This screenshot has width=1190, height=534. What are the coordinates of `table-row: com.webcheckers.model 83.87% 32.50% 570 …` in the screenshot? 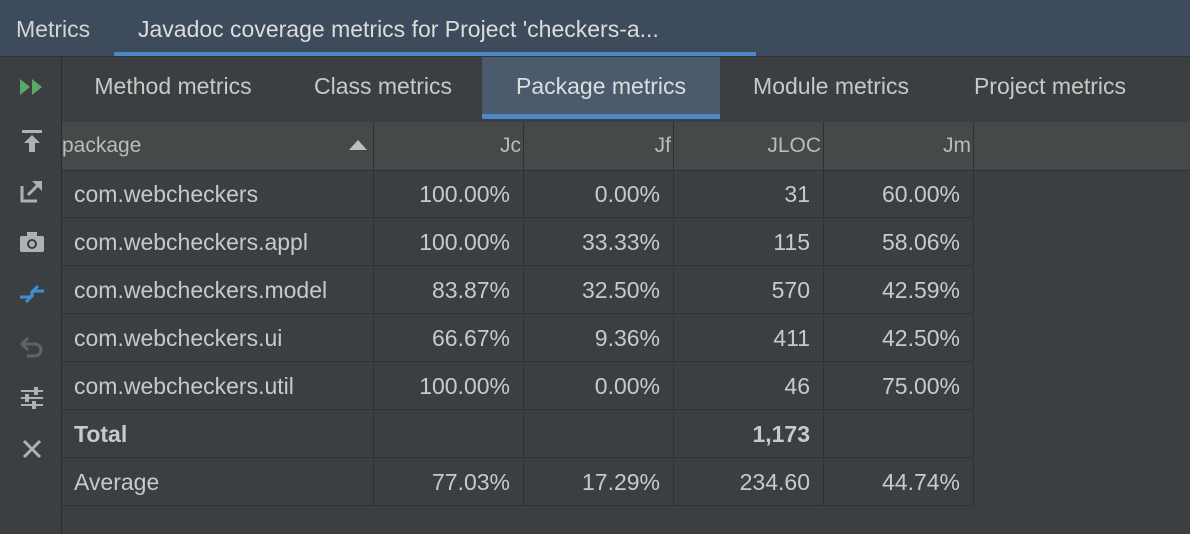 It's located at (518, 291).